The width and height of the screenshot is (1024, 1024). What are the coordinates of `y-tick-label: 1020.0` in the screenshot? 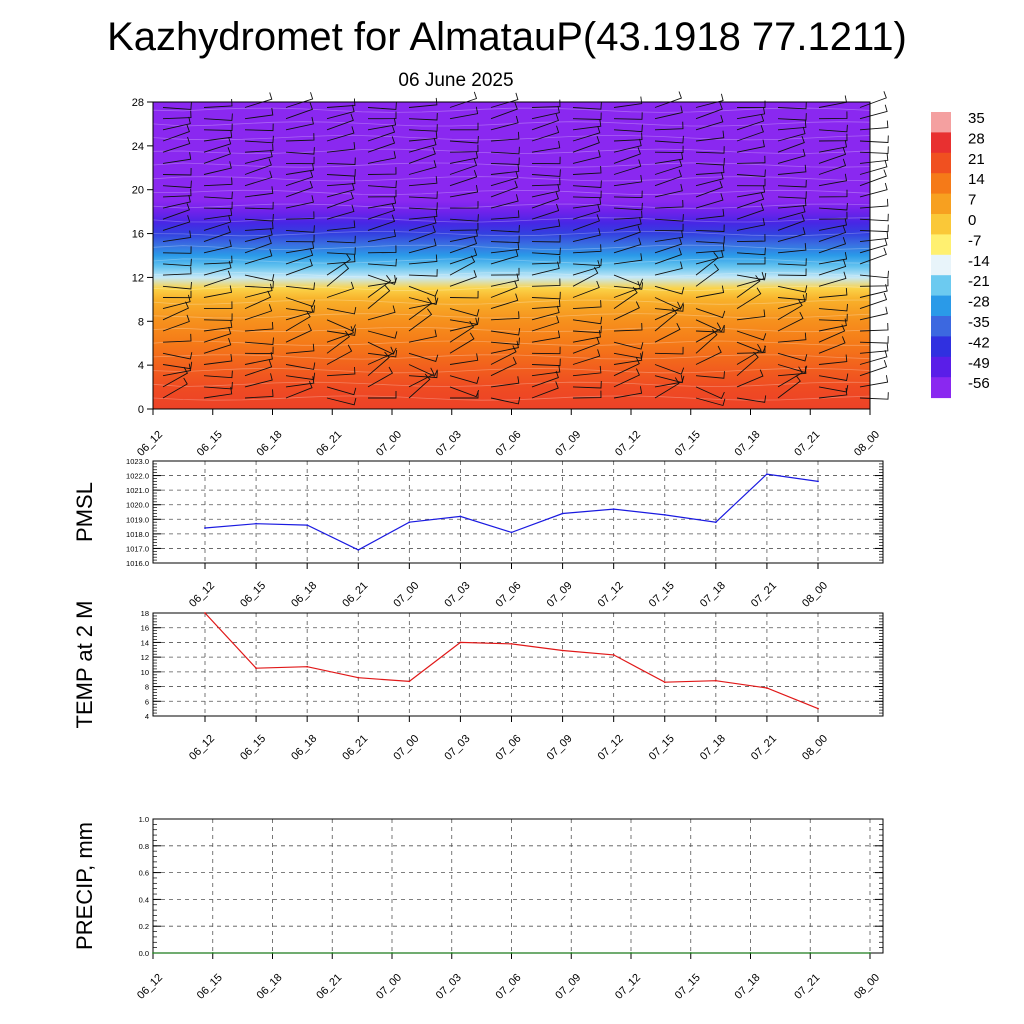 It's located at (137, 505).